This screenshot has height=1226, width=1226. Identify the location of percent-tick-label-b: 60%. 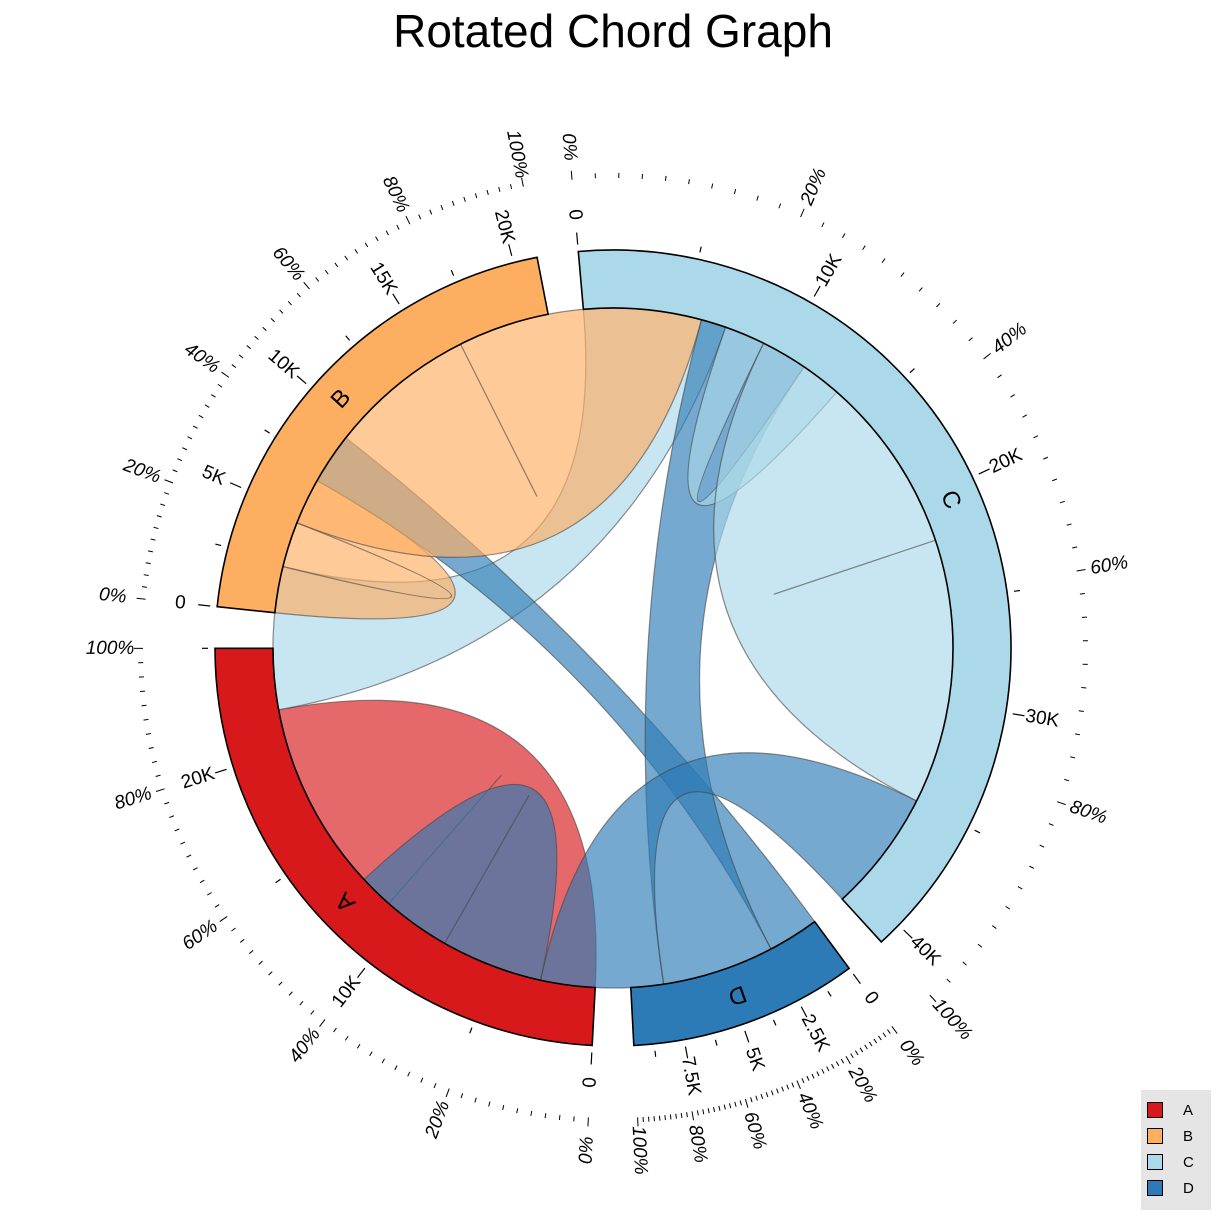
(288, 264).